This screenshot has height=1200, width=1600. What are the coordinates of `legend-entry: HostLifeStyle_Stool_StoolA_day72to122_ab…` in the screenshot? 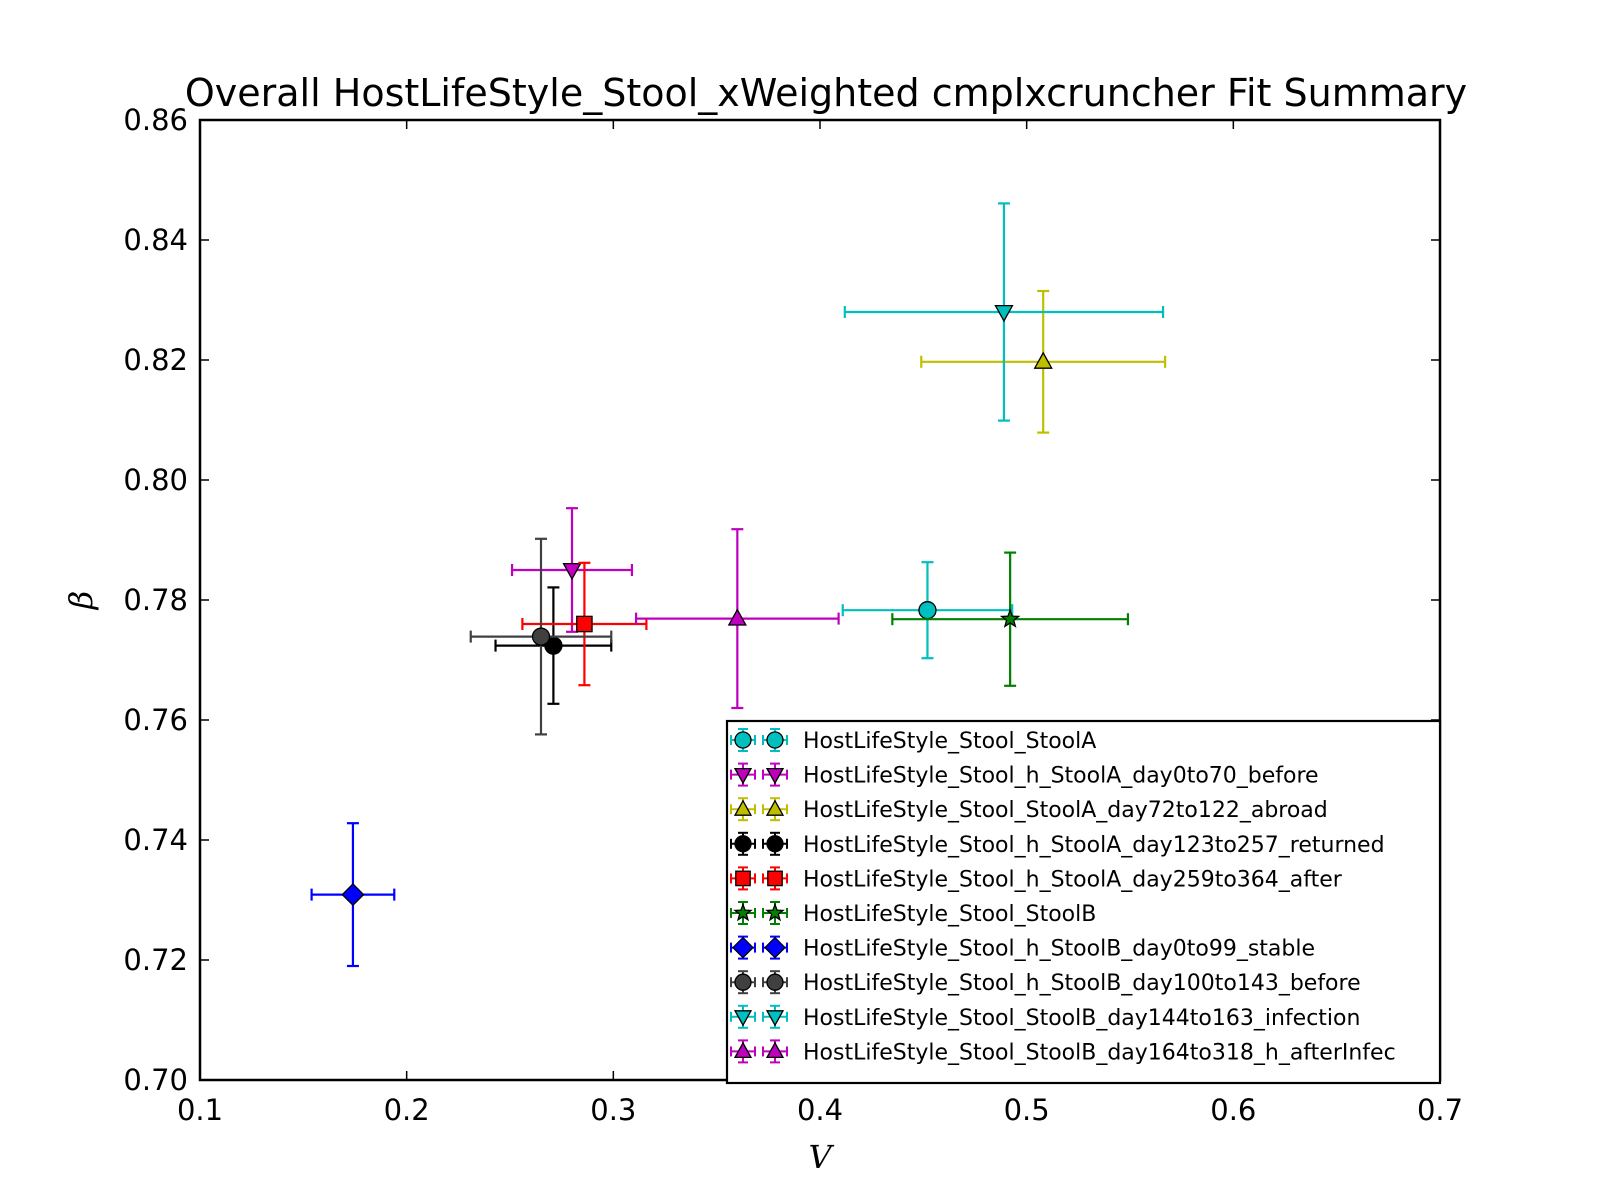 It's located at (1029, 810).